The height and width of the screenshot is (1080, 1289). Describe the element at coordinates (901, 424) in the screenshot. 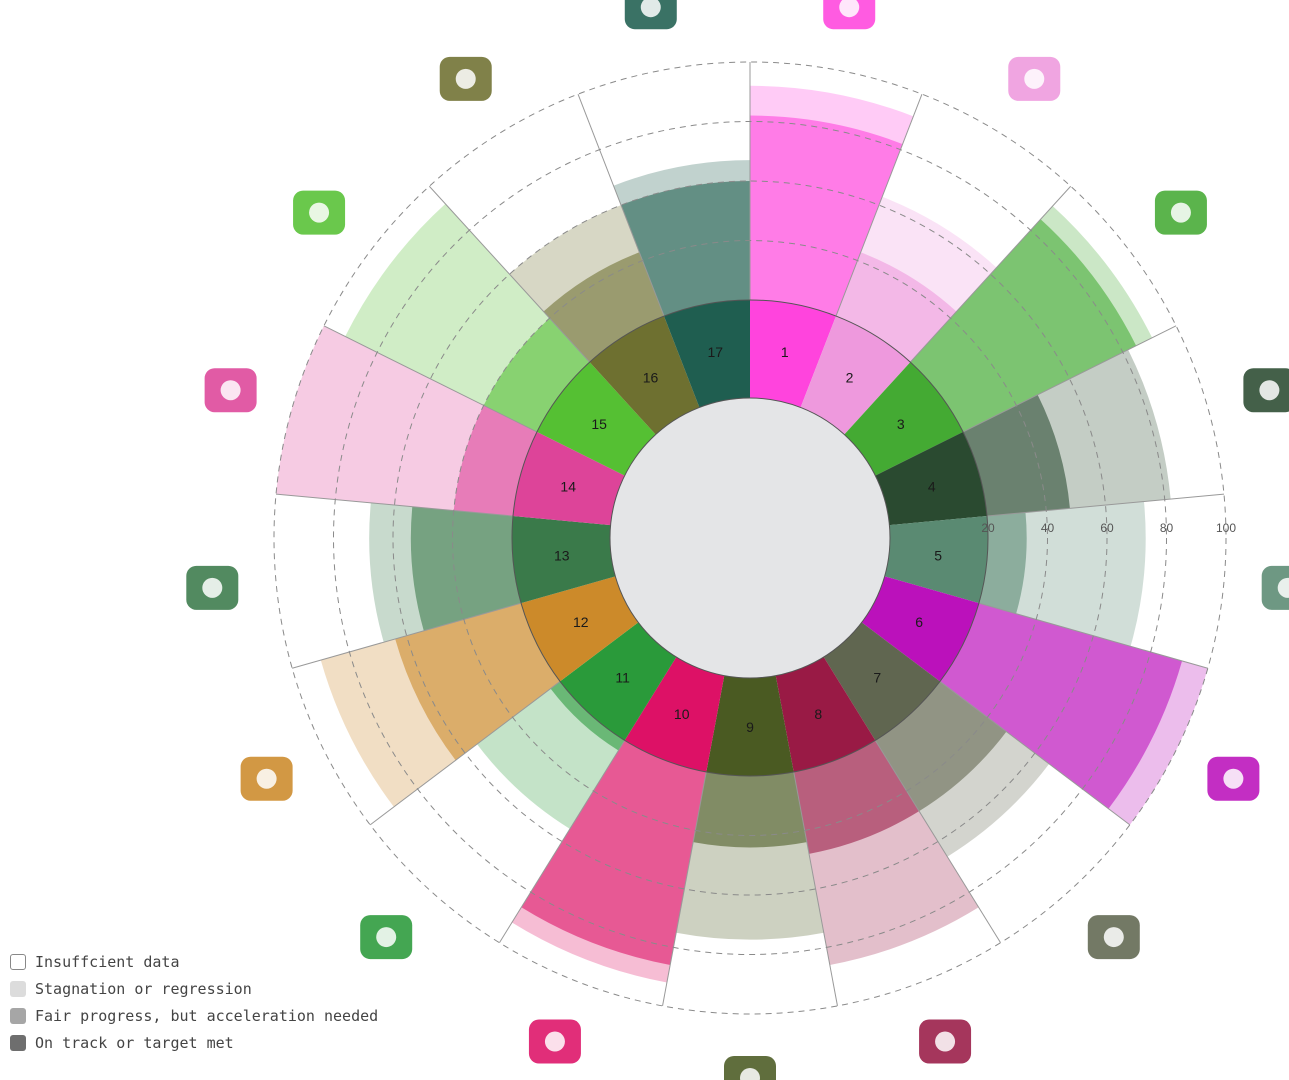

I see `segment-label: 3` at that location.